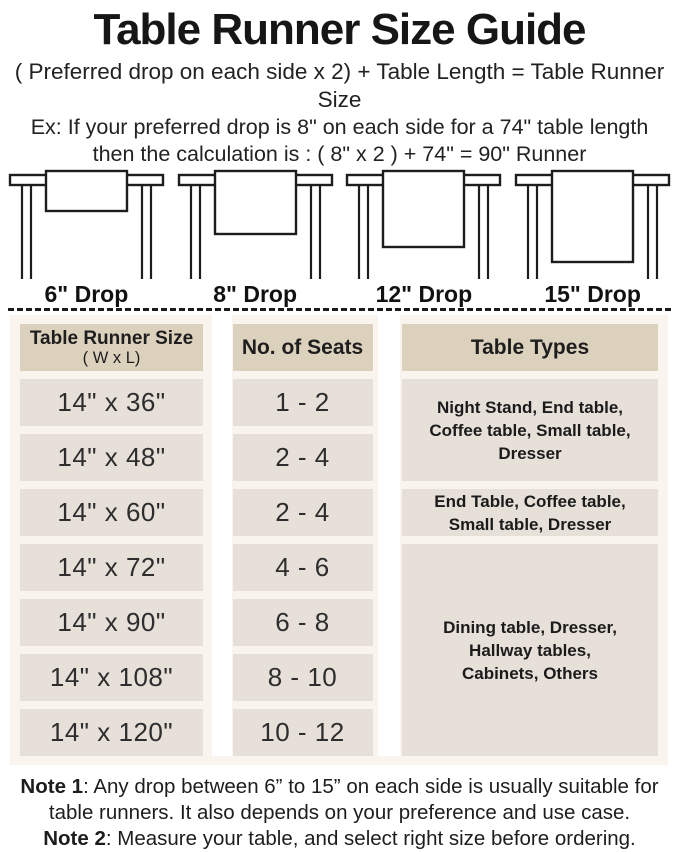 Image resolution: width=679 pixels, height=852 pixels. What do you see at coordinates (74, 838) in the screenshot?
I see `note-2-label: Note 2` at bounding box center [74, 838].